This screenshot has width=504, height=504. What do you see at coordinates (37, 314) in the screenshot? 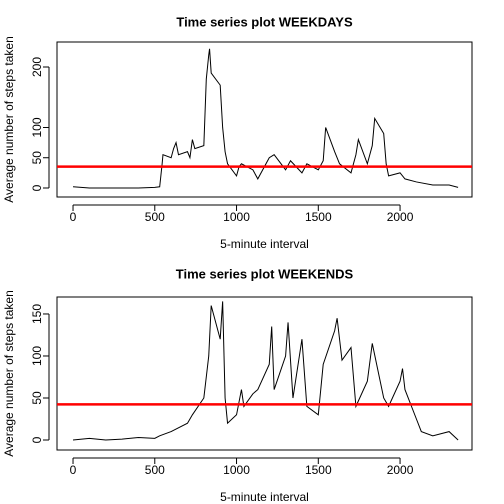
I see `y-tick-label: 150` at bounding box center [37, 314].